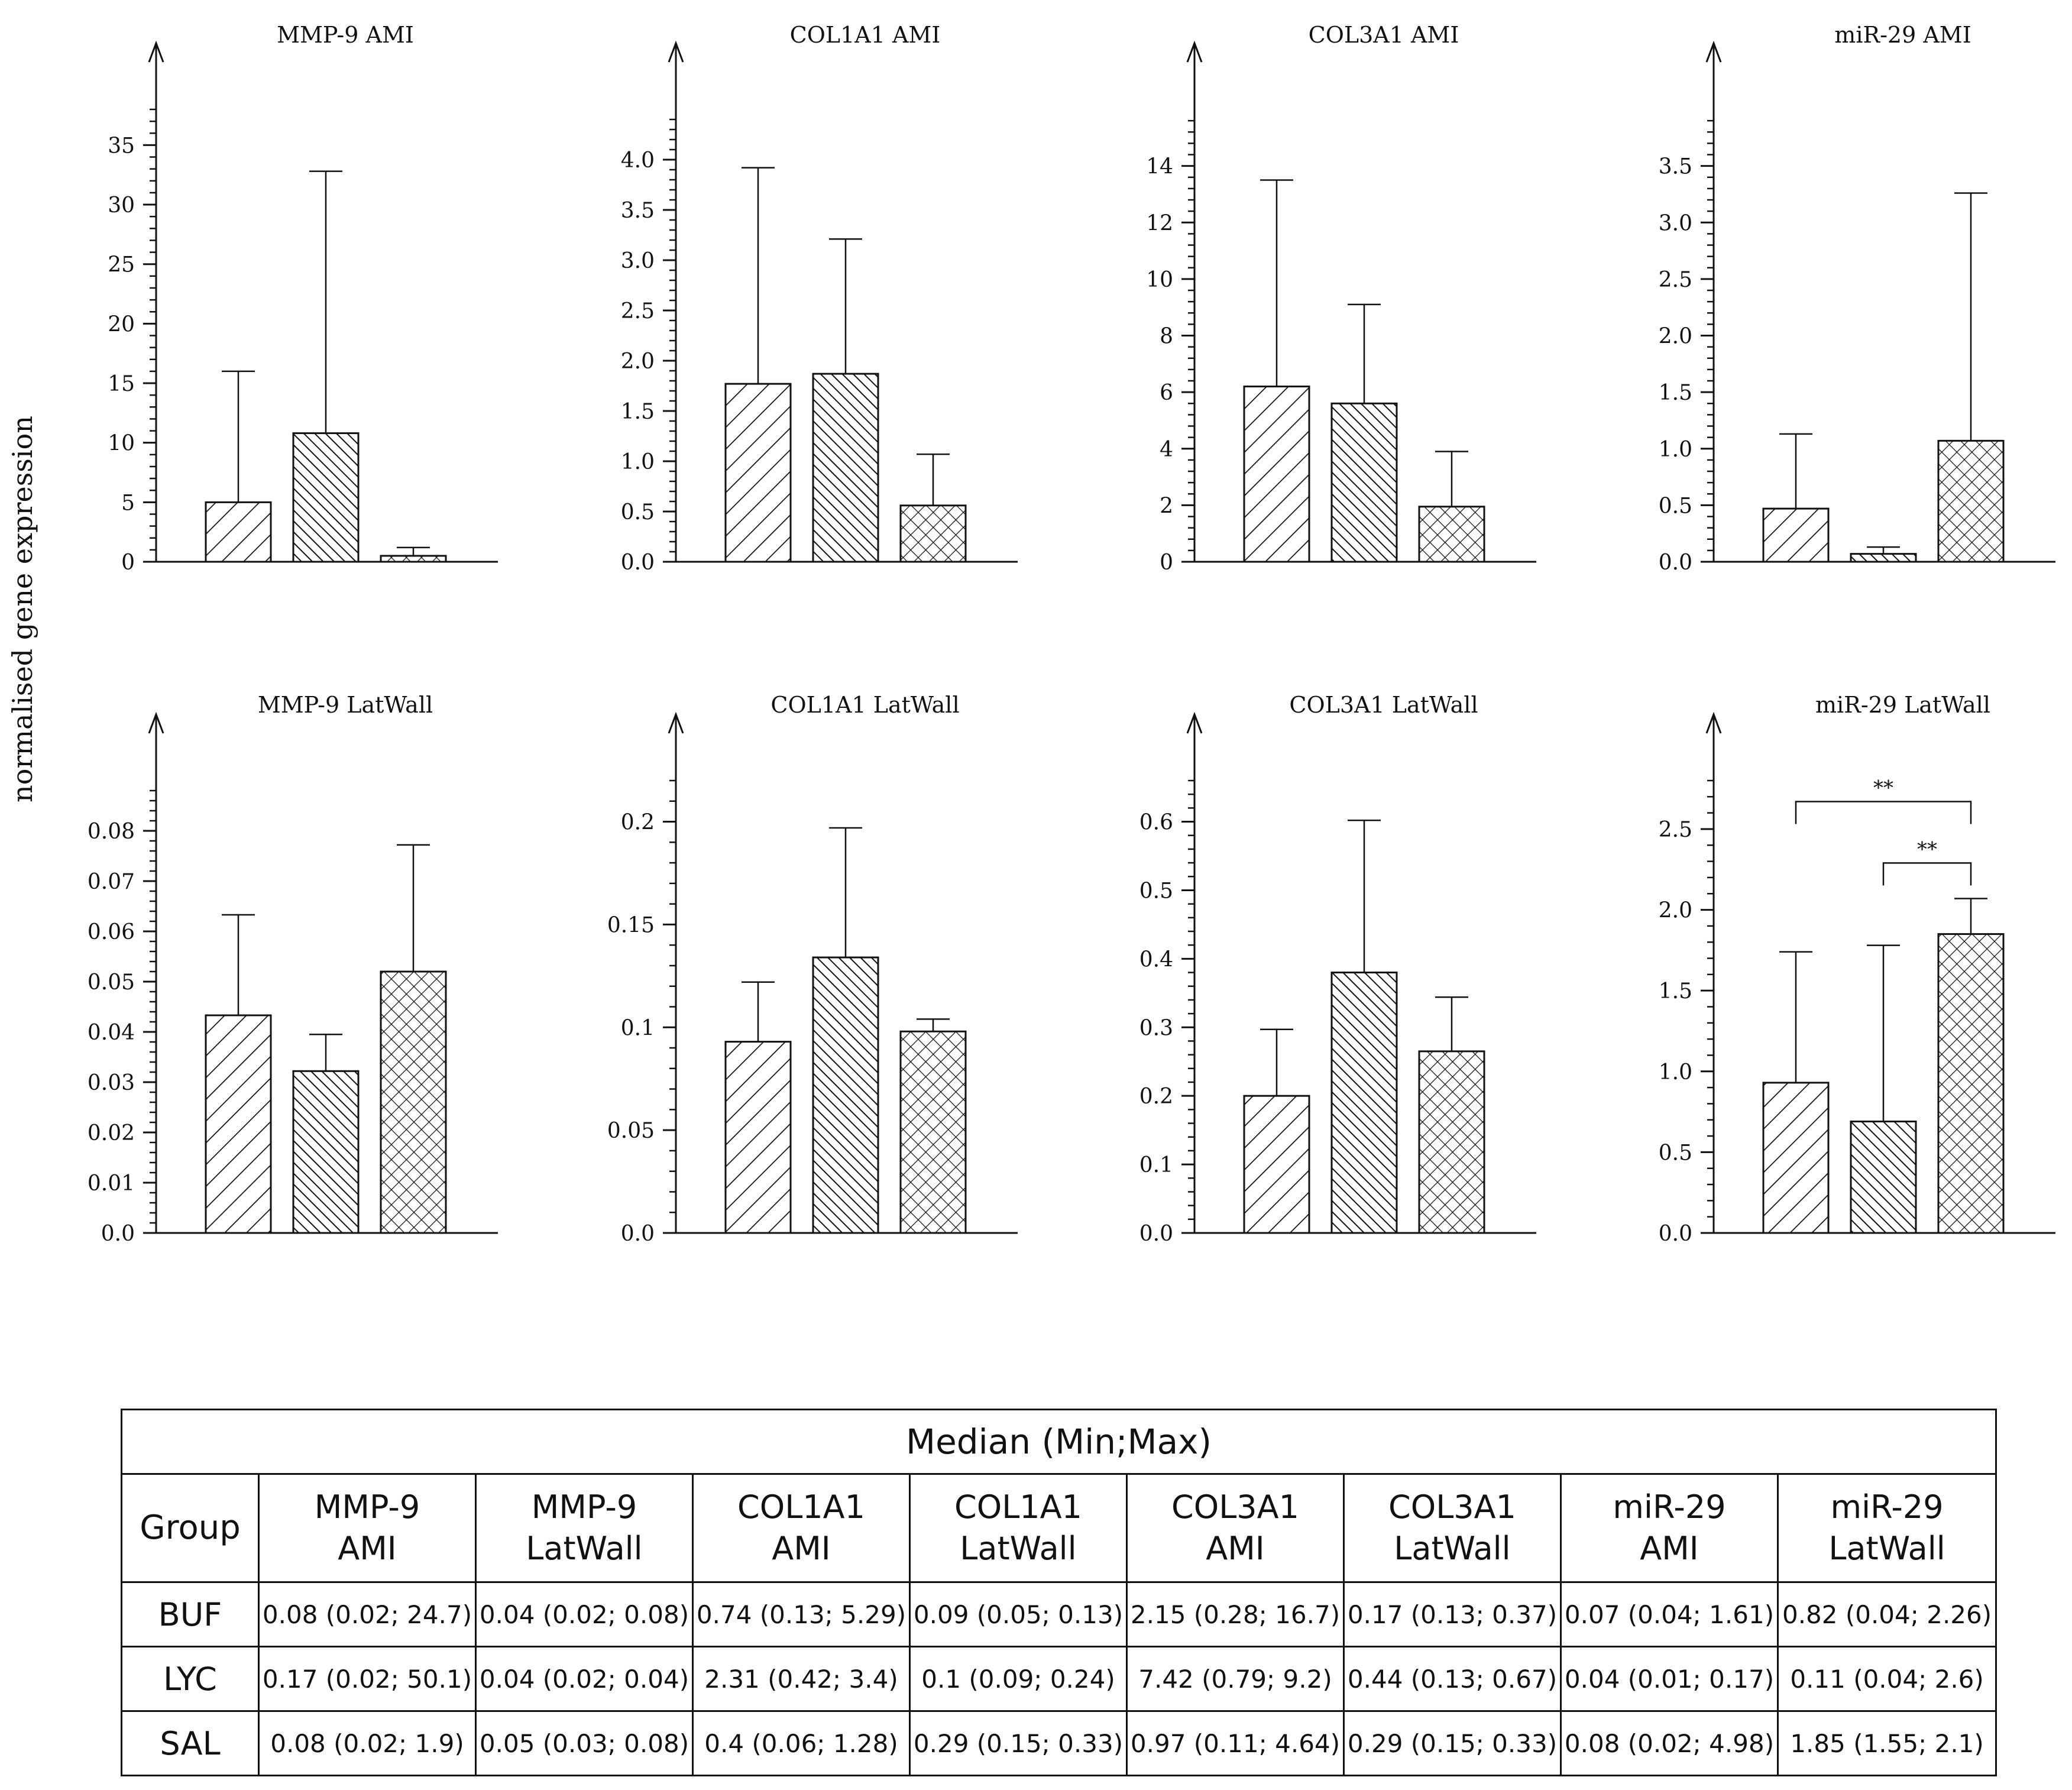 Image resolution: width=2072 pixels, height=1790 pixels. What do you see at coordinates (1166, 506) in the screenshot?
I see `tick-label: 2` at bounding box center [1166, 506].